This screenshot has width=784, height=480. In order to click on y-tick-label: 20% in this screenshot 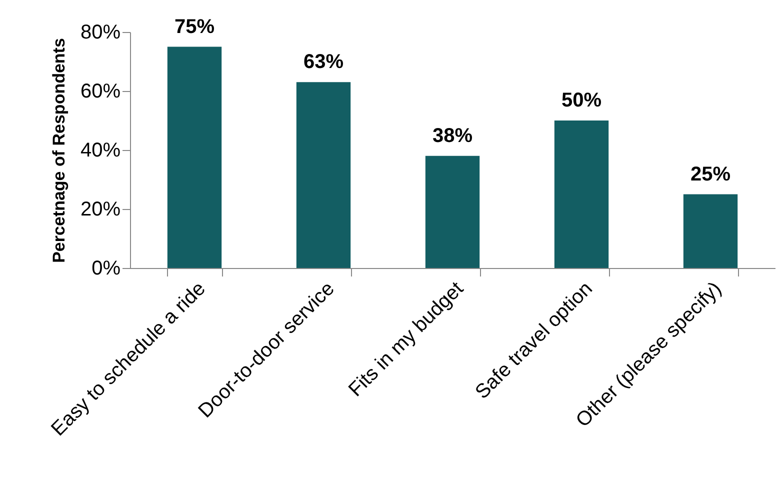, I will do `click(100, 209)`.